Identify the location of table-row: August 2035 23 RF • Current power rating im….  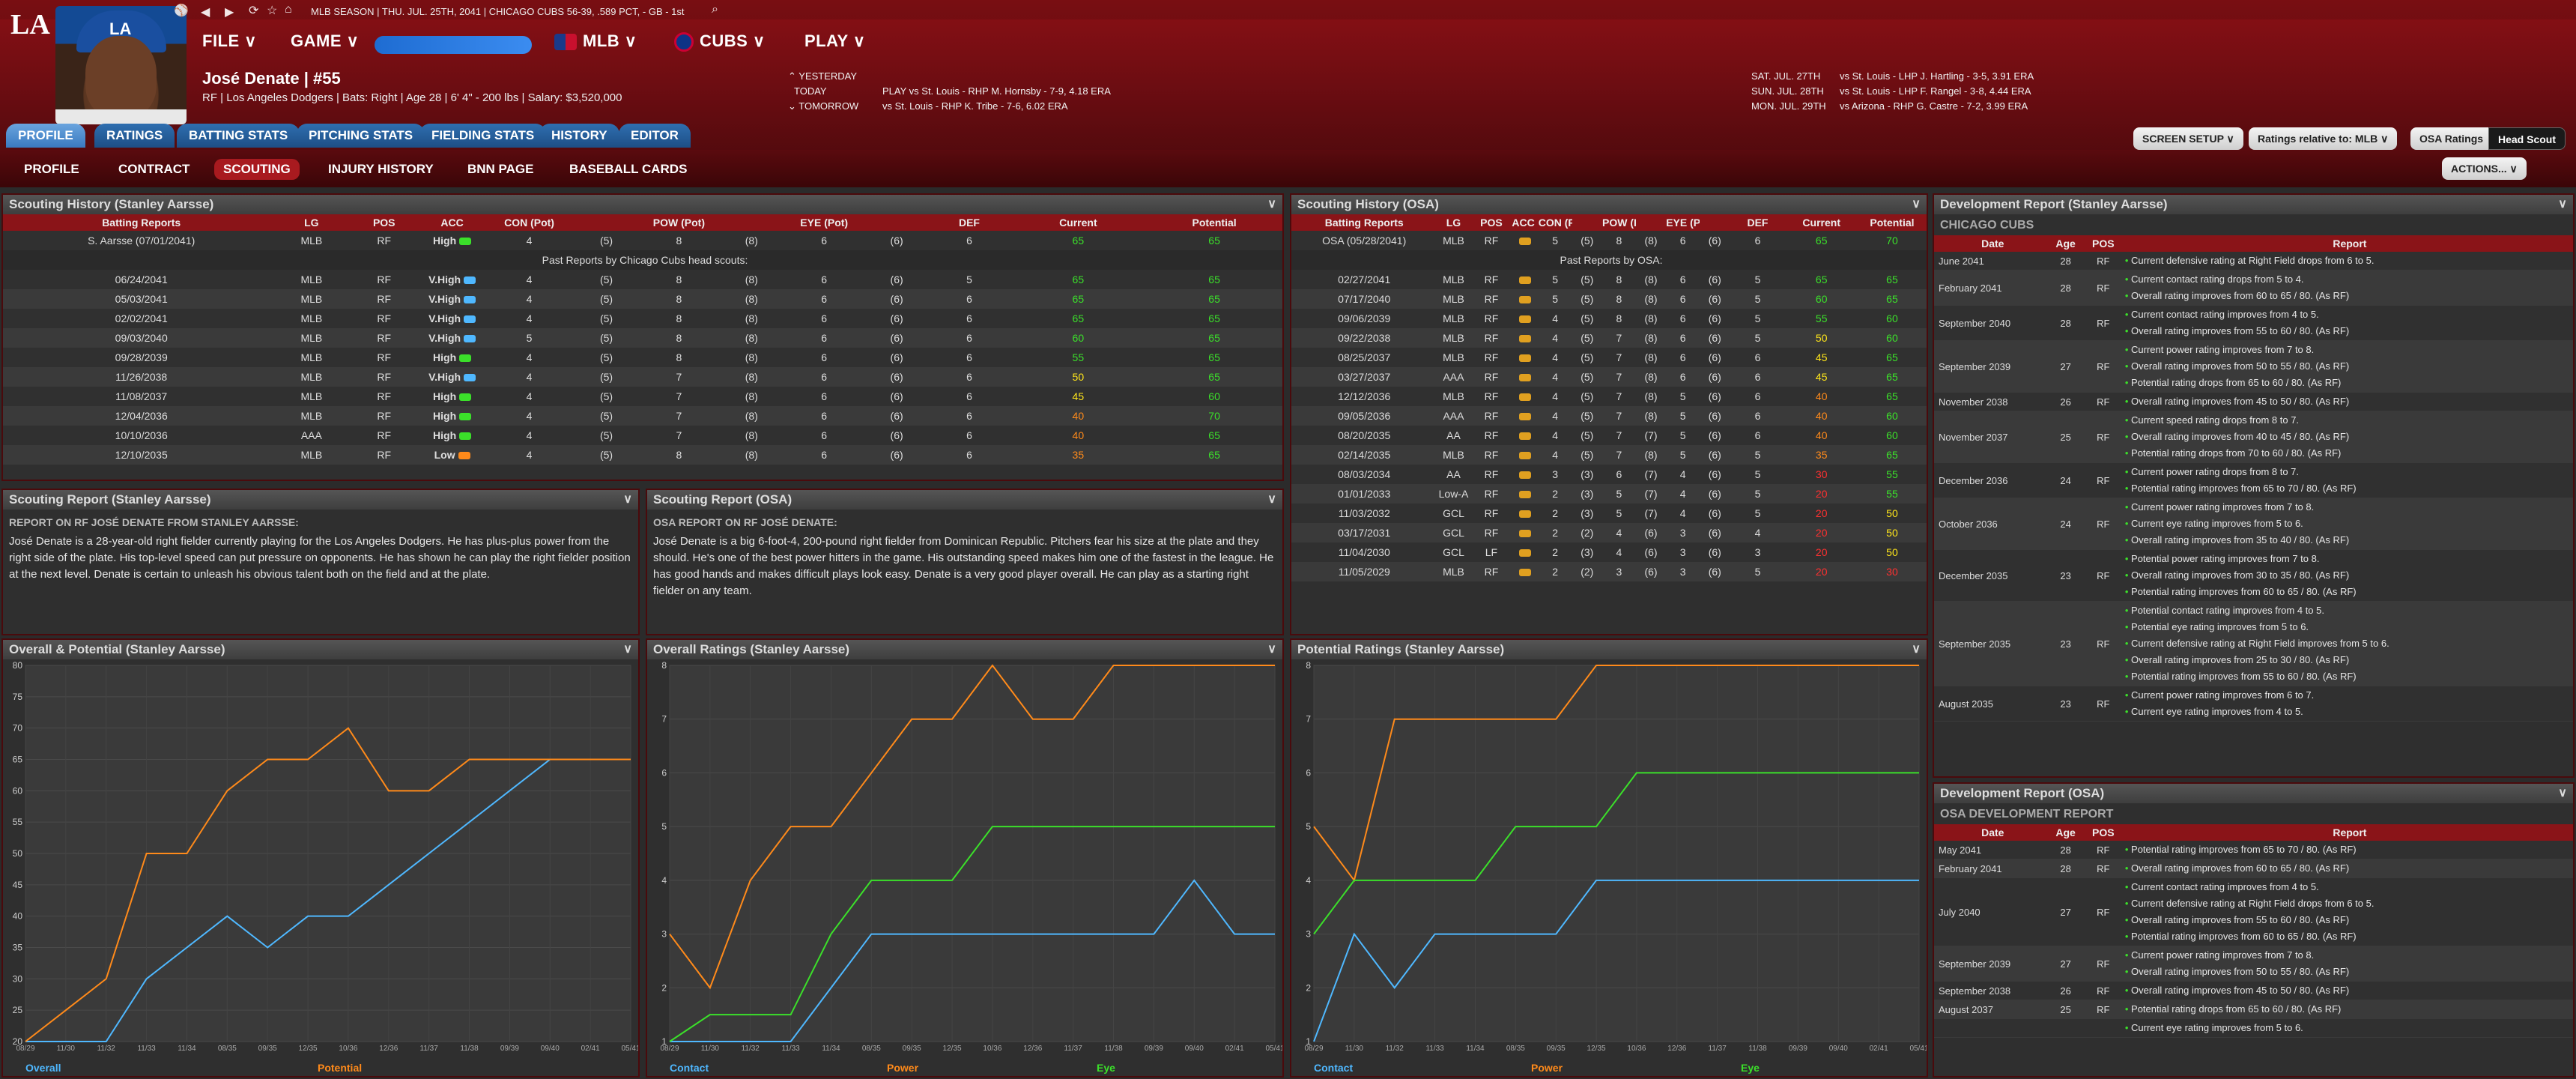
(2254, 704).